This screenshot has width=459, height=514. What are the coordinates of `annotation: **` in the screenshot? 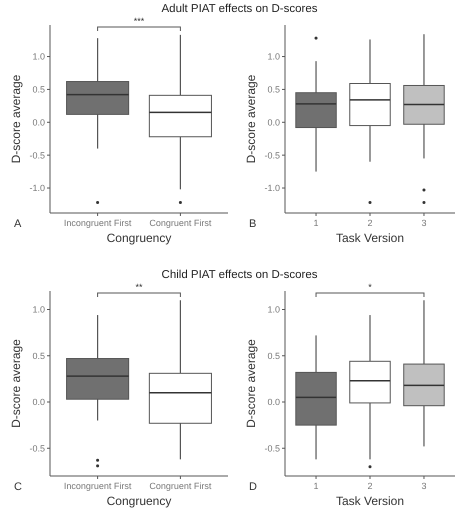 It's located at (139, 287).